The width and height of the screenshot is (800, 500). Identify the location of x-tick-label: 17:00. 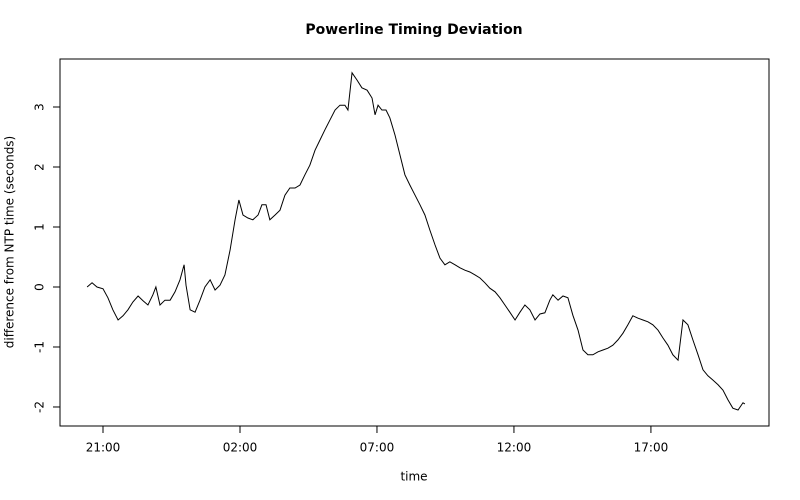
(651, 448).